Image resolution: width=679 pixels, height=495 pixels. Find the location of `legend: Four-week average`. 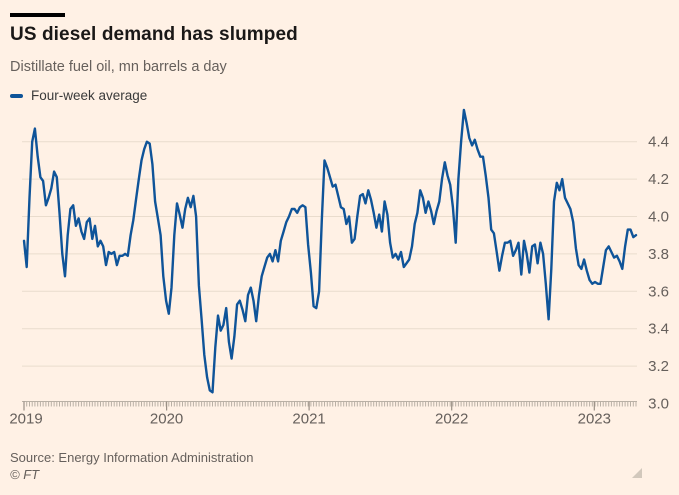

legend: Four-week average is located at coordinates (78, 95).